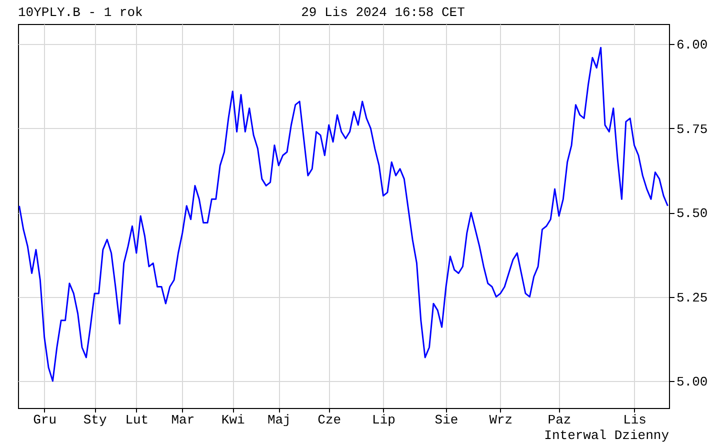 The image size is (714, 445). What do you see at coordinates (634, 420) in the screenshot?
I see `x-tick-label: Lis` at bounding box center [634, 420].